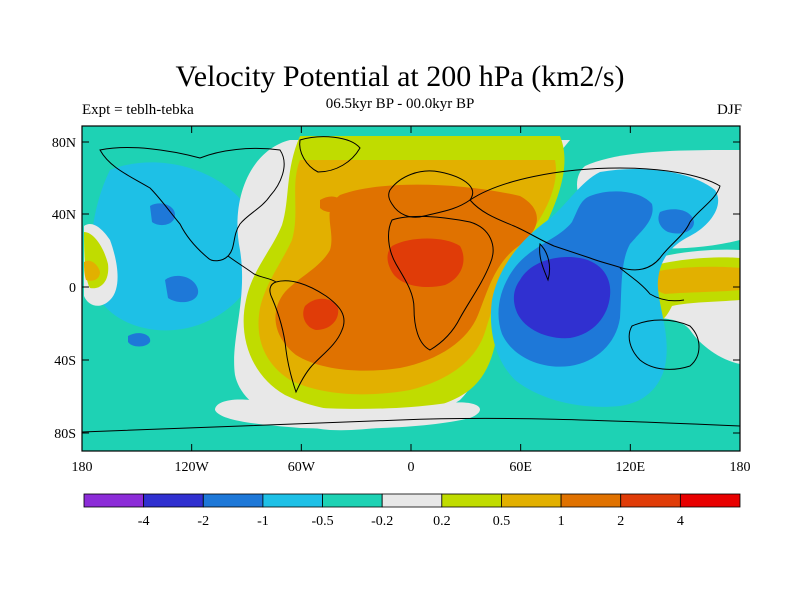 The image size is (800, 600). What do you see at coordinates (595, 219) in the screenshot?
I see `coast-asia` at bounding box center [595, 219].